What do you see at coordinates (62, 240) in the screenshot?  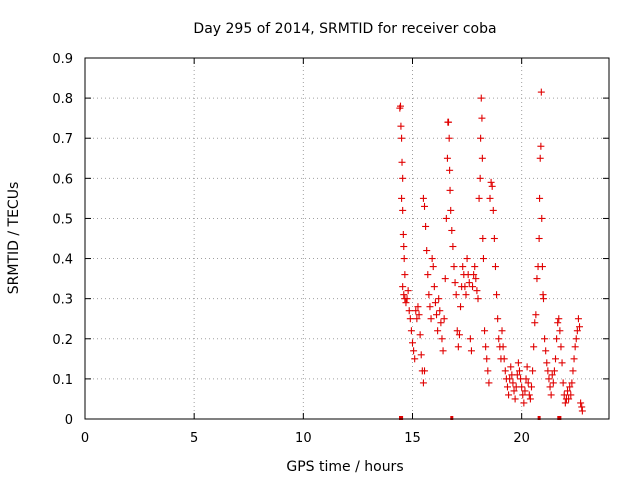 I see `y-axis-tick-labels: 0 0.1 0.2 0.3 0.4 0.5 0.6 0.7 0.8 0.9` at bounding box center [62, 240].